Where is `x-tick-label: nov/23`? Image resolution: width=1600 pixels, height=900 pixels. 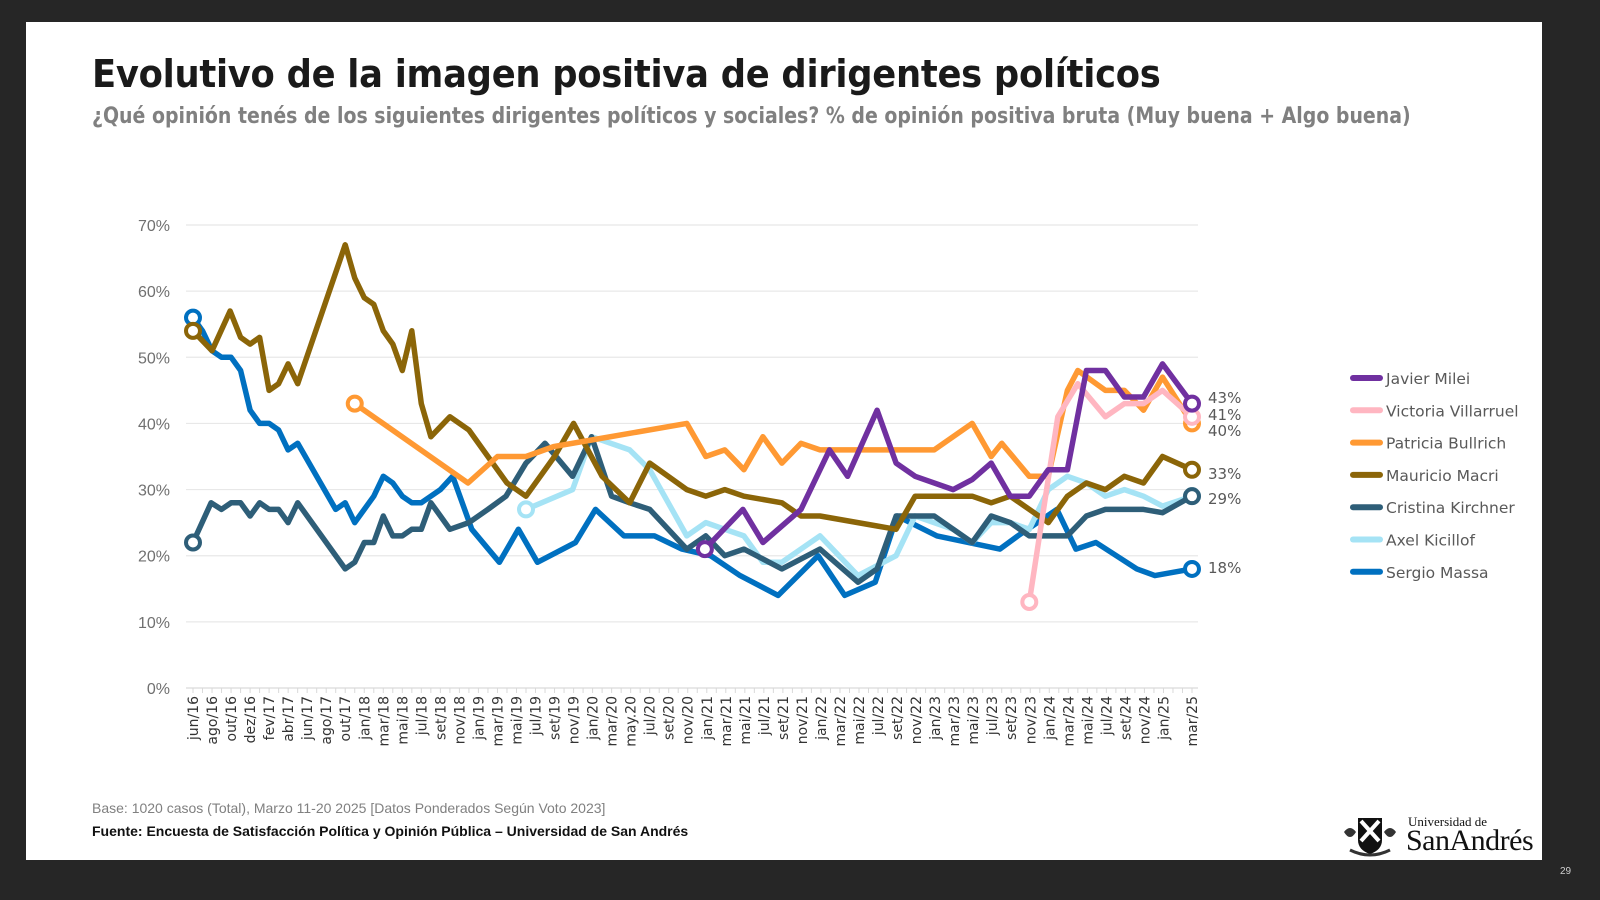
x-tick-label: nov/23 is located at coordinates (1031, 720).